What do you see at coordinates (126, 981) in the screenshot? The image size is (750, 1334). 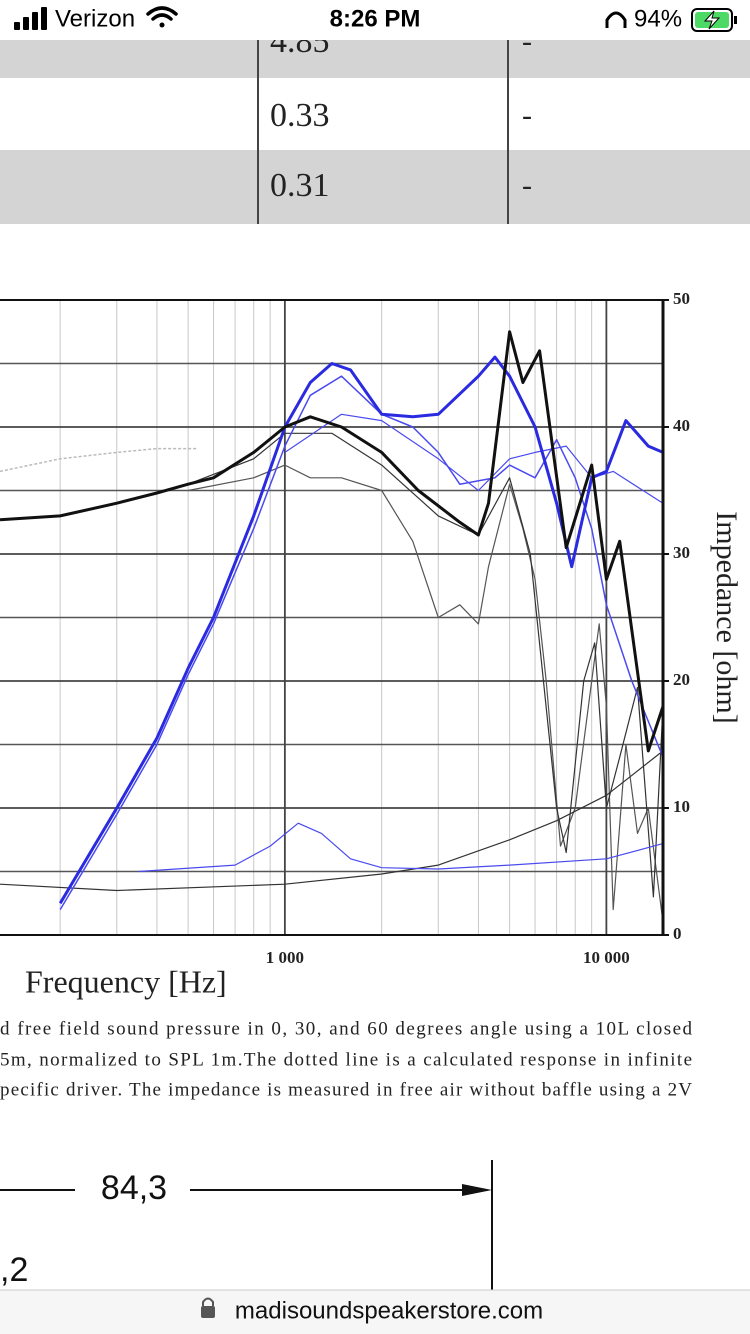 I see `x-axis-label: Frequency [Hz]` at bounding box center [126, 981].